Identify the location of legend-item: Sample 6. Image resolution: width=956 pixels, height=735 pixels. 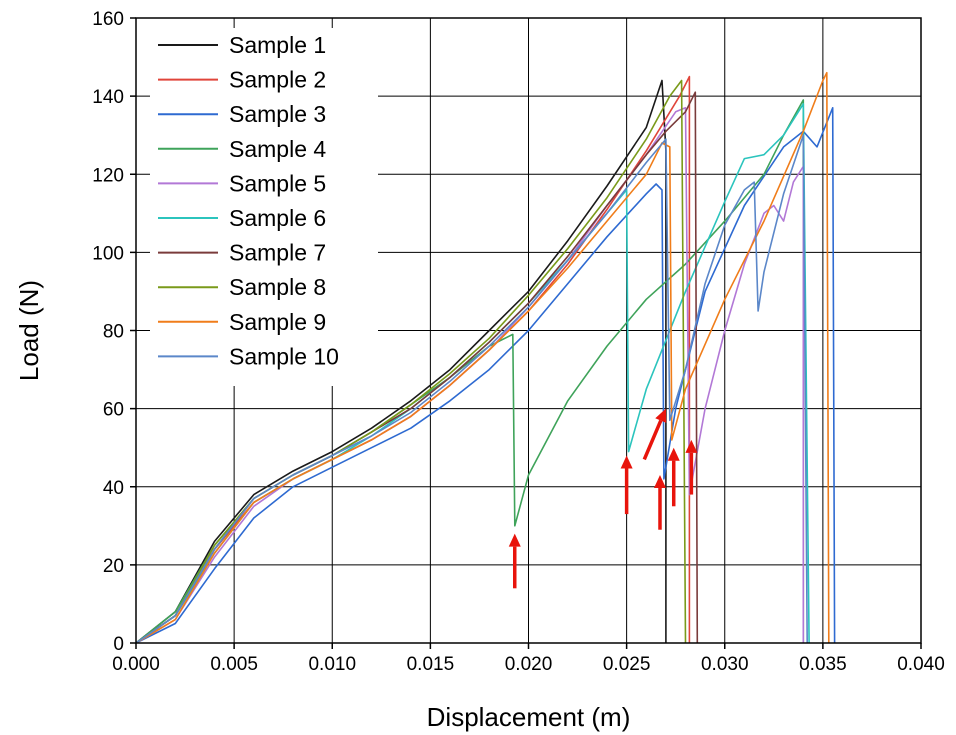
(242, 218).